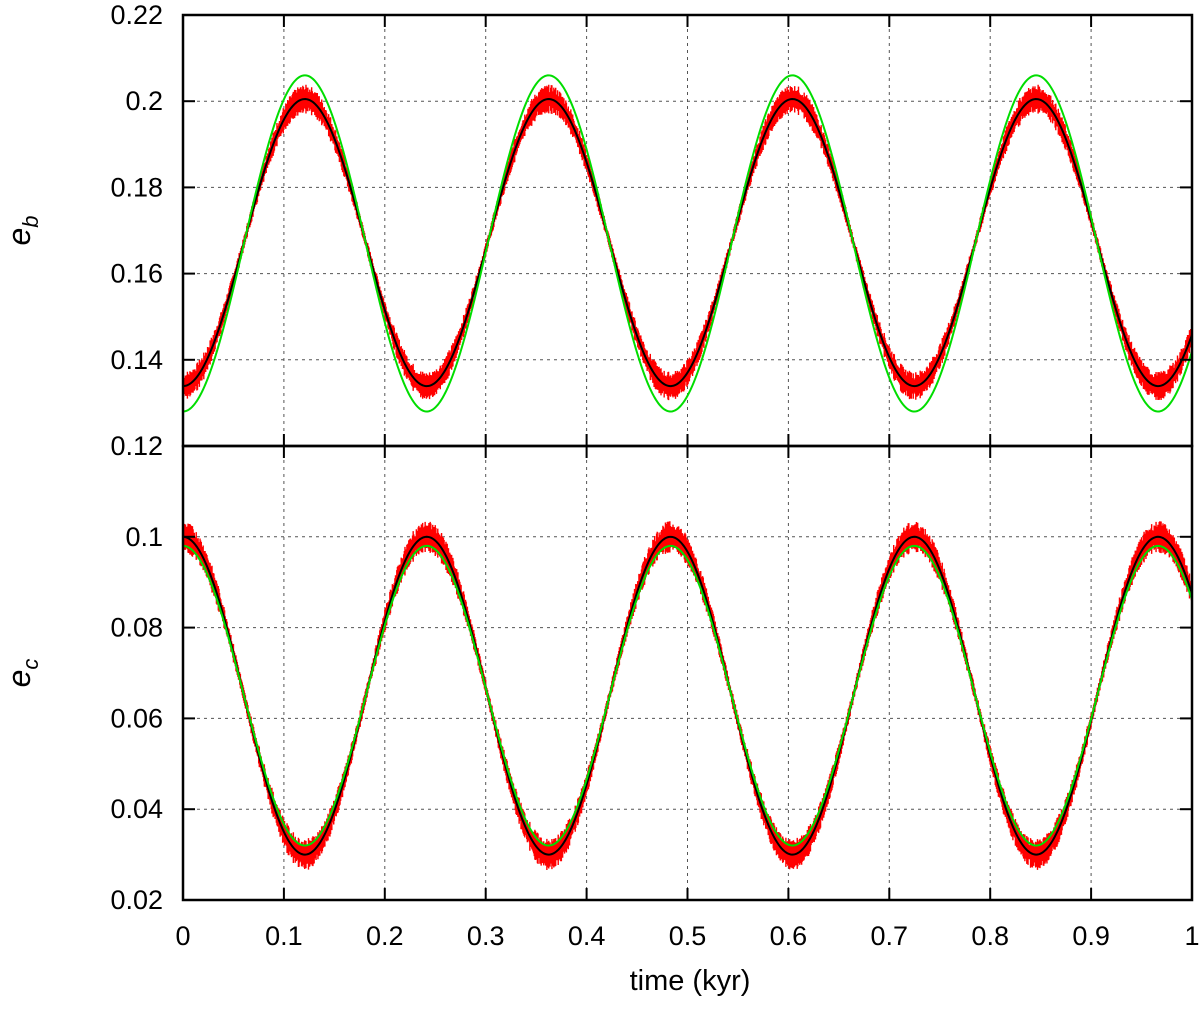 This screenshot has height=1010, width=1200. Describe the element at coordinates (890, 936) in the screenshot. I see `x-tick-label: 0.7` at that location.